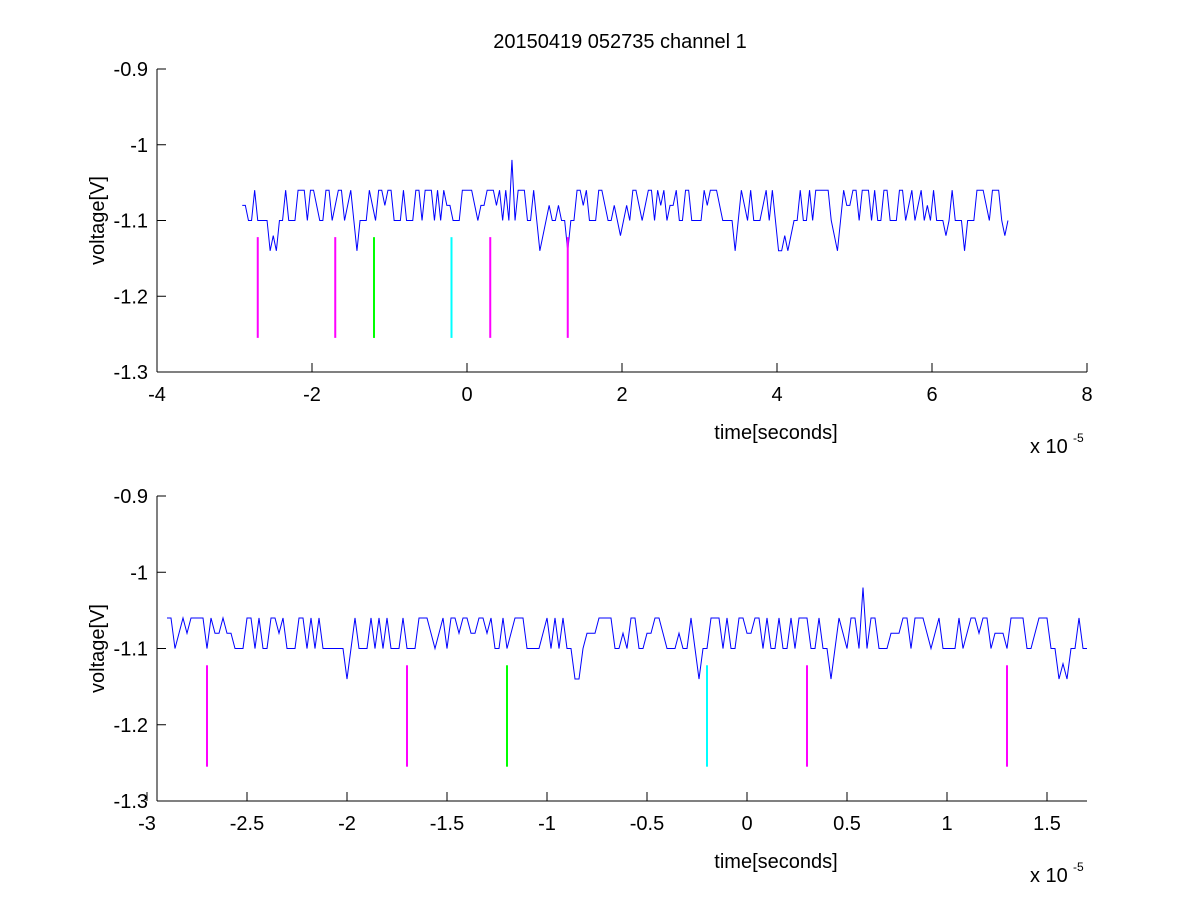 The height and width of the screenshot is (901, 1200). Describe the element at coordinates (620, 42) in the screenshot. I see `figure-title: 20150419 052735 channel 1` at that location.